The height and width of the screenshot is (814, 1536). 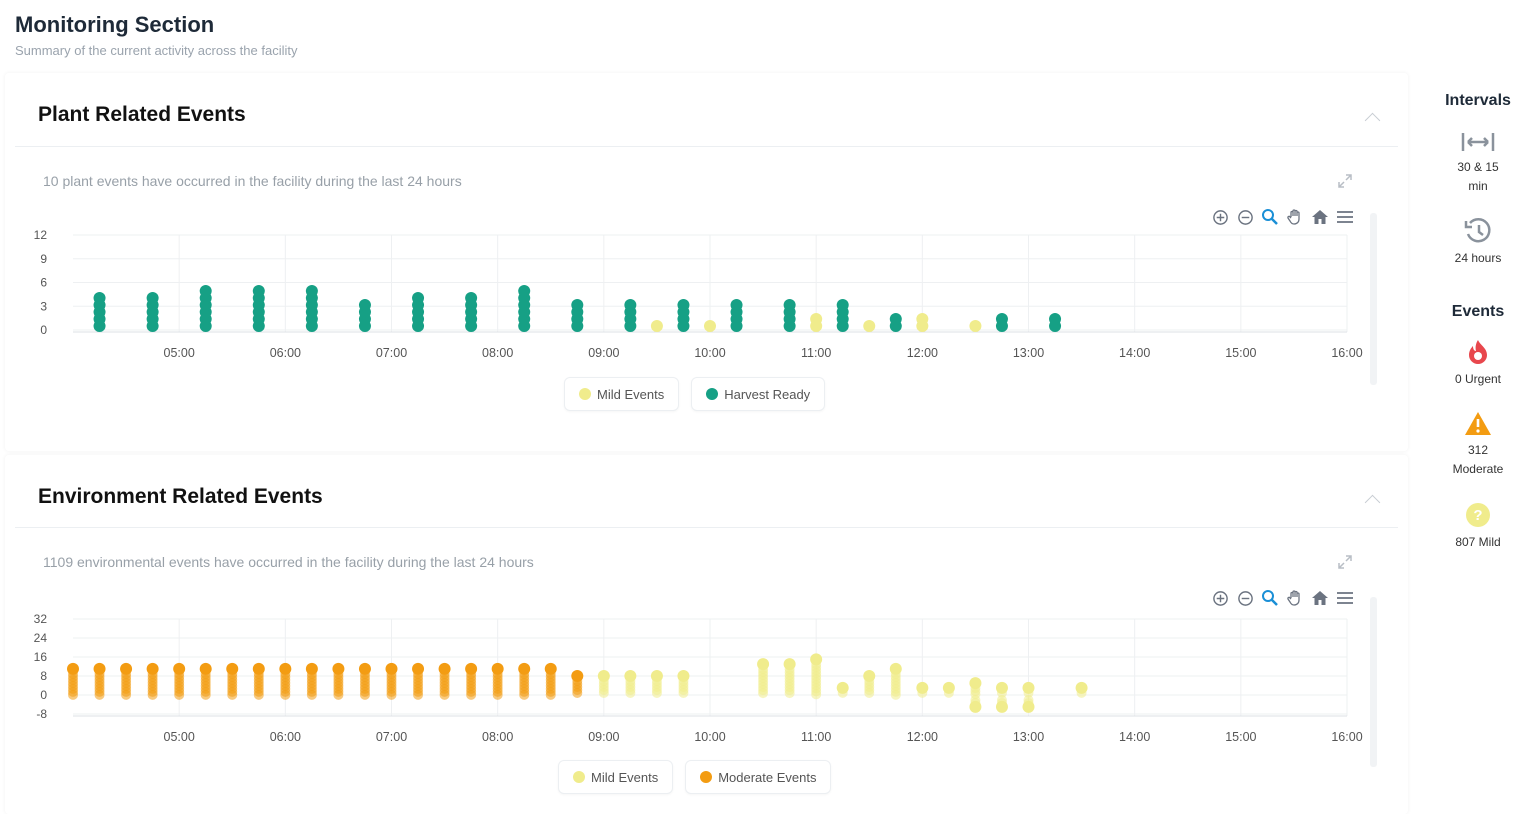 What do you see at coordinates (1478, 142) in the screenshot?
I see `fit-width-icon` at bounding box center [1478, 142].